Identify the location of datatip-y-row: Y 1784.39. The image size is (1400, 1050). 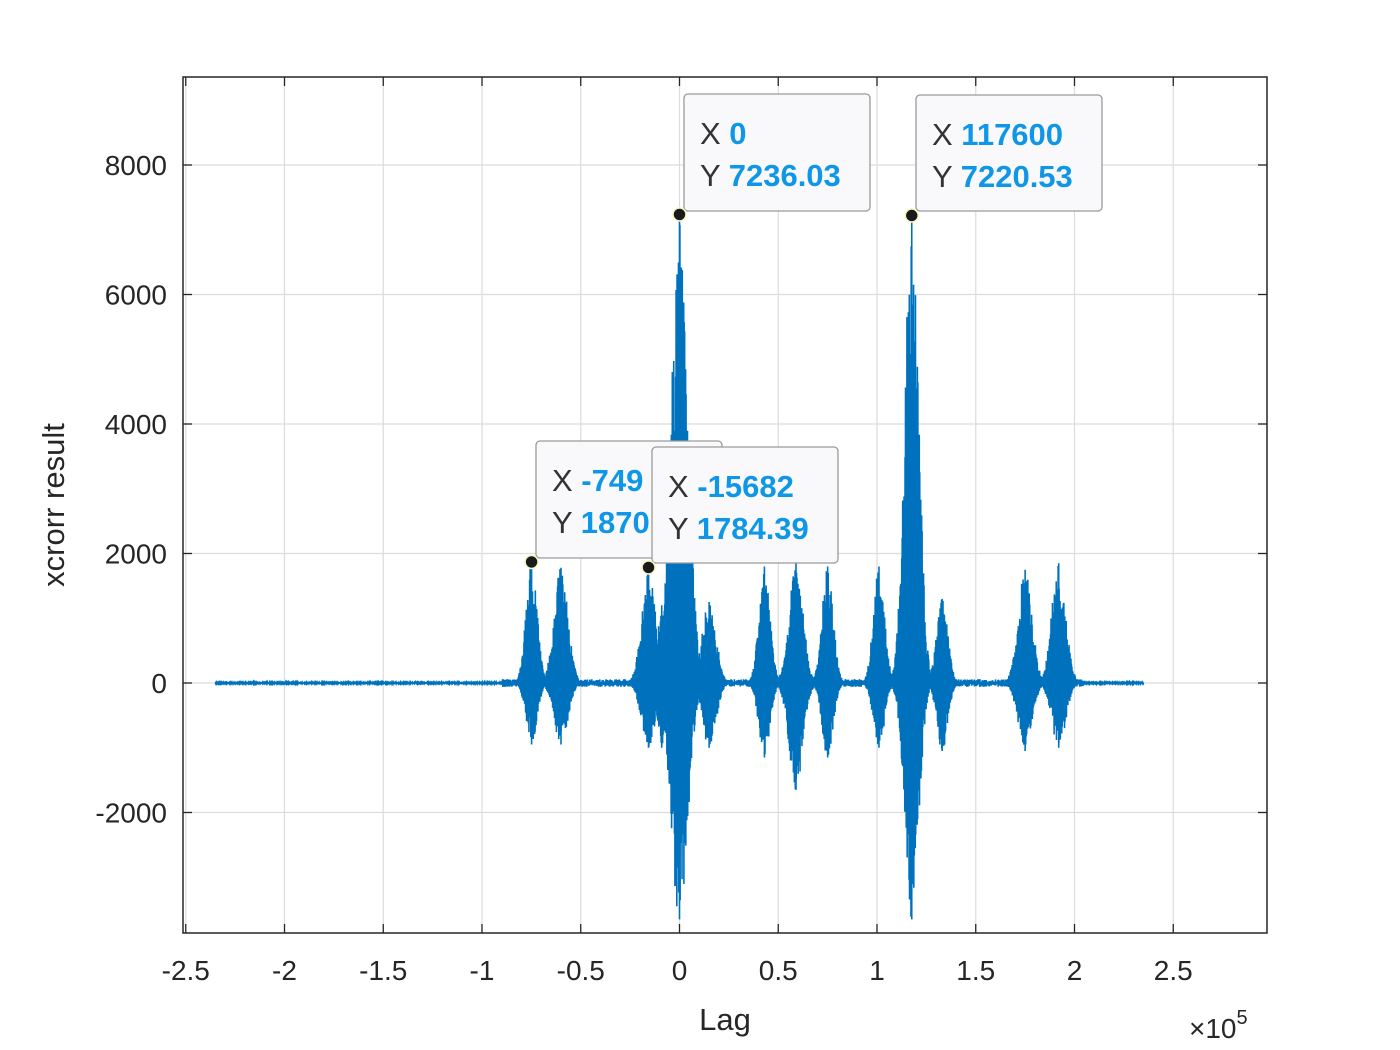
(738, 528).